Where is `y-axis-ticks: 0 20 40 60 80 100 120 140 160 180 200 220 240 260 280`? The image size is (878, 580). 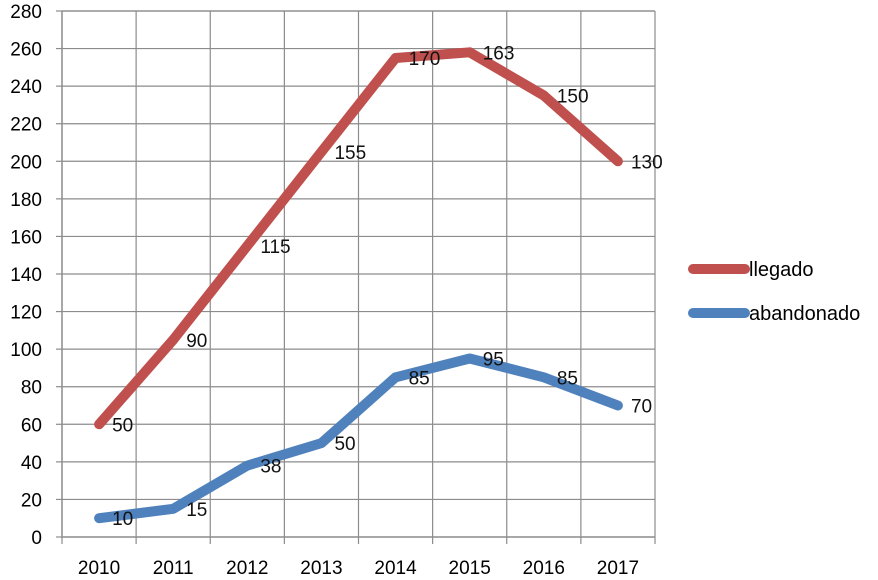
y-axis-ticks: 0 20 40 60 80 100 120 140 160 180 200 220 240 260 280 is located at coordinates (36, 275).